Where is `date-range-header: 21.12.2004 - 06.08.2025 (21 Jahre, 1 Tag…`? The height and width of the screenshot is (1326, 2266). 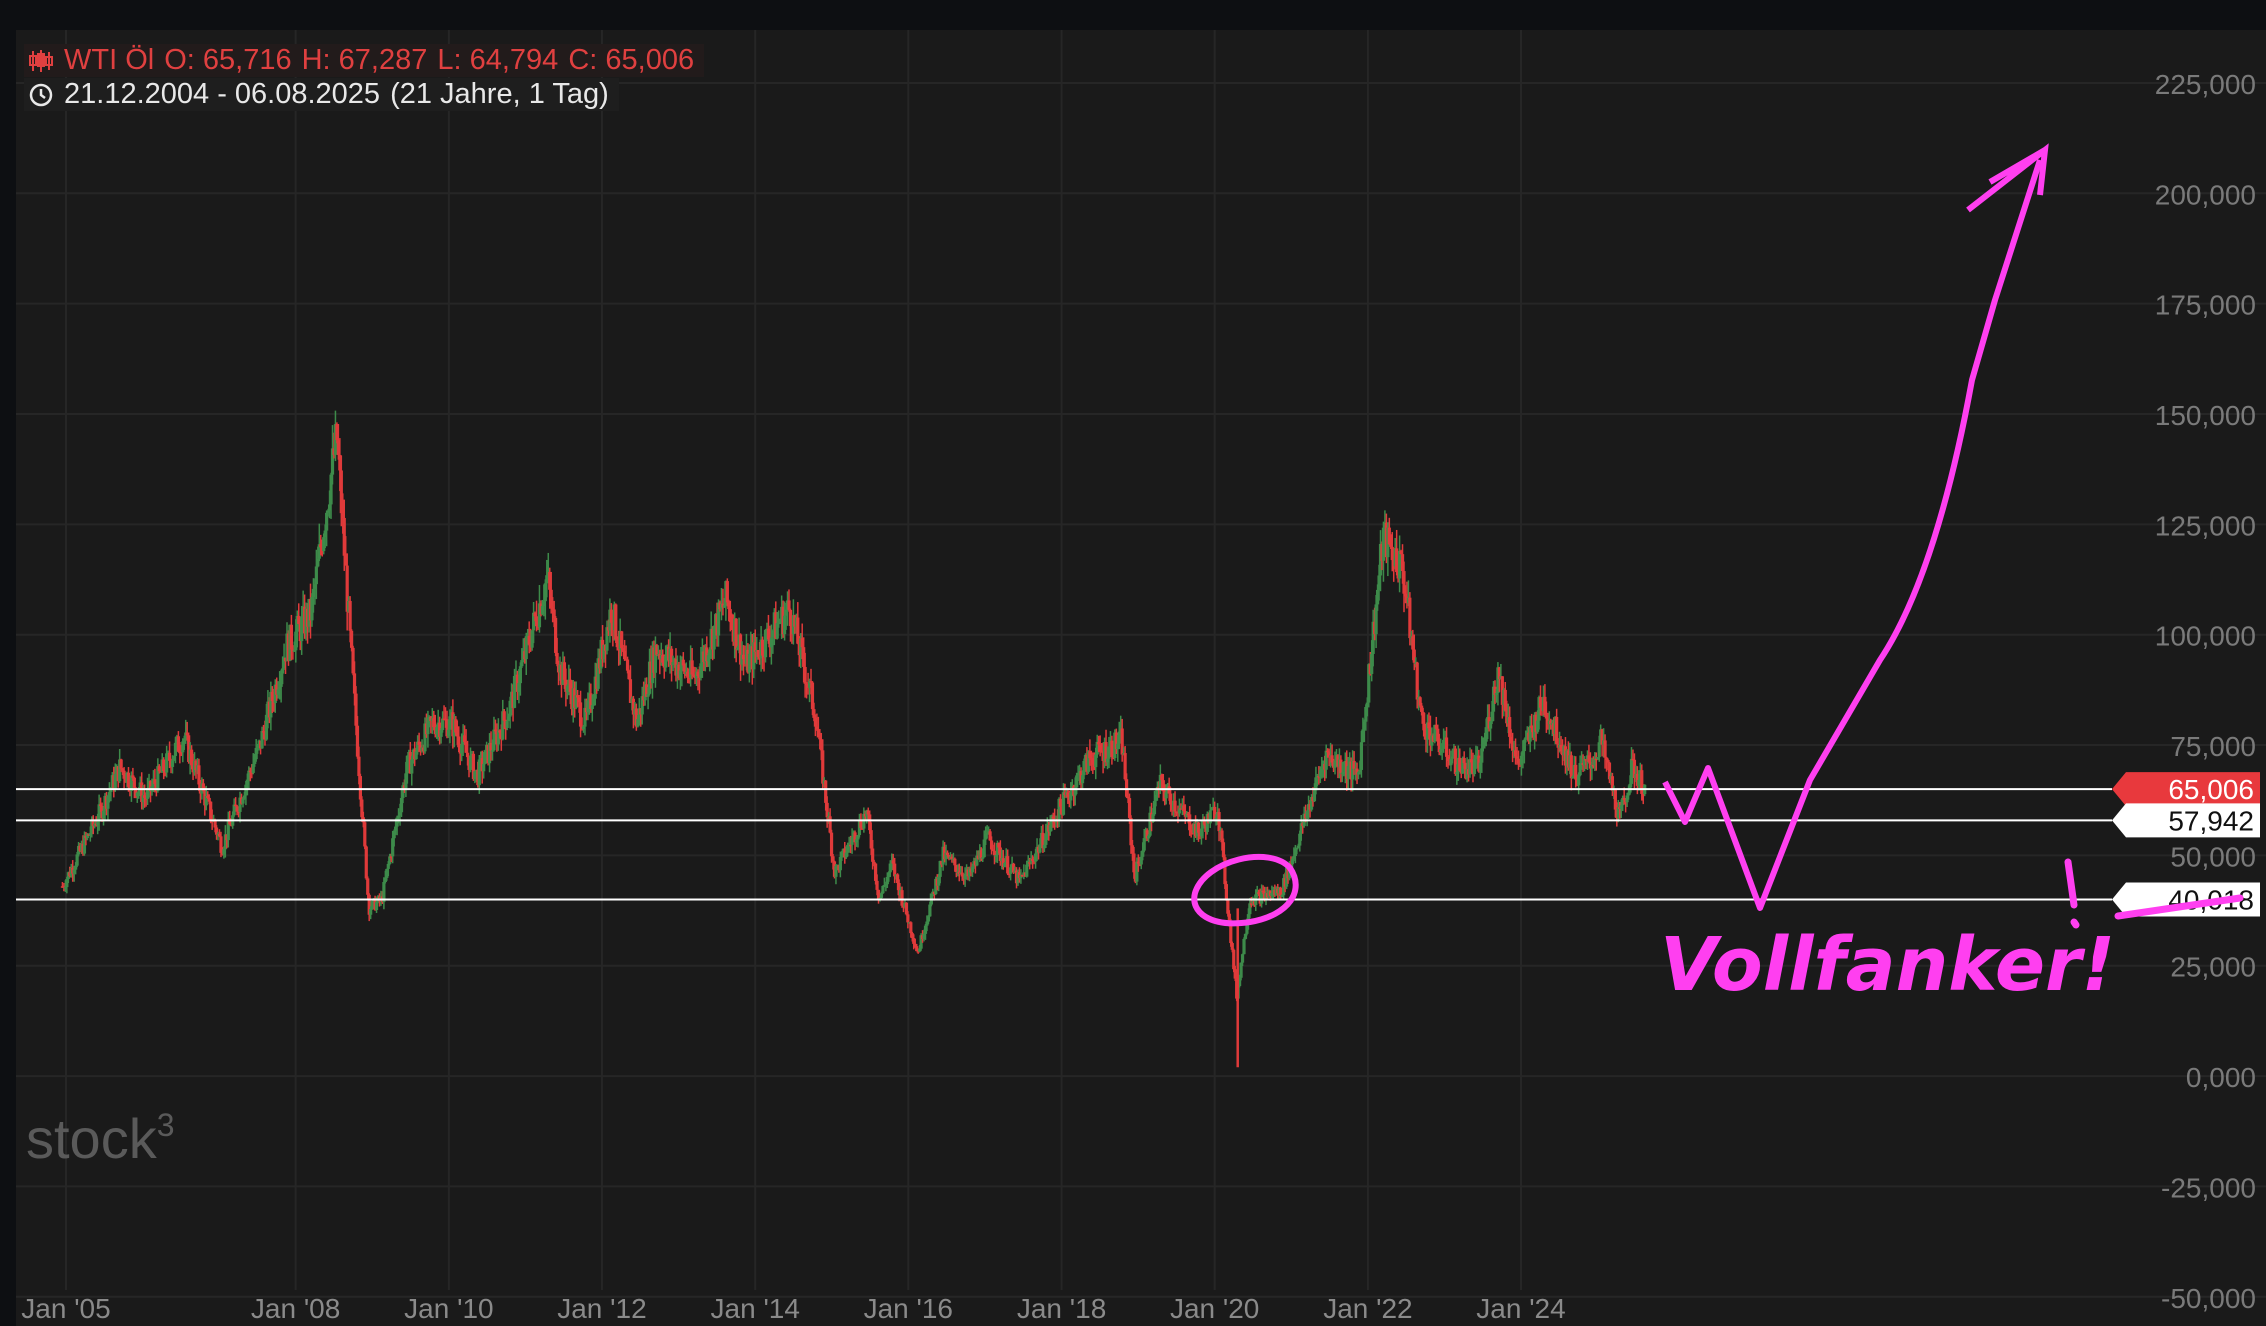
date-range-header: 21.12.2004 - 06.08.2025 (21 Jahre, 1 Tag… is located at coordinates (321, 94).